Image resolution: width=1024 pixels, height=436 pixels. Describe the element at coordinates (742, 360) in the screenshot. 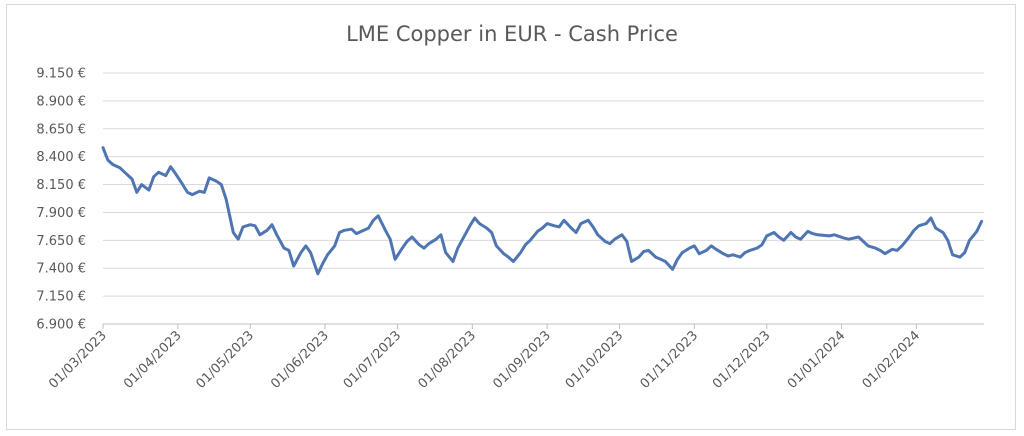

I see `x-tick-label: 01/12/2023` at that location.